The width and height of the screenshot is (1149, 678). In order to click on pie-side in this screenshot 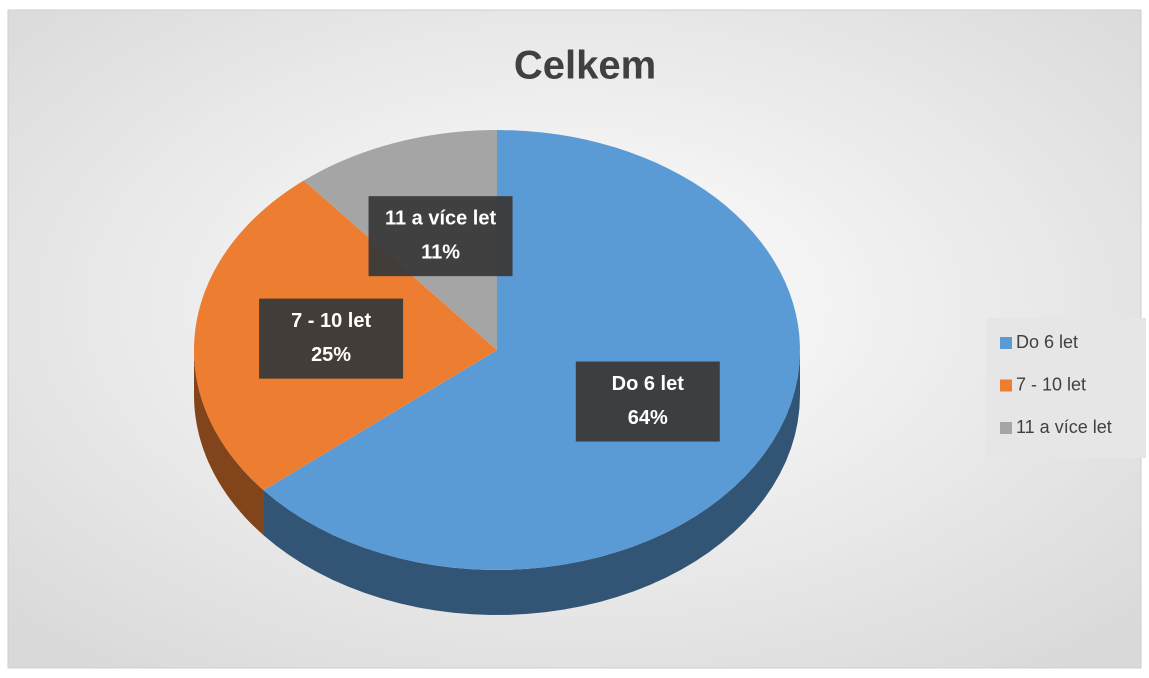, I will do `click(229, 443)`.